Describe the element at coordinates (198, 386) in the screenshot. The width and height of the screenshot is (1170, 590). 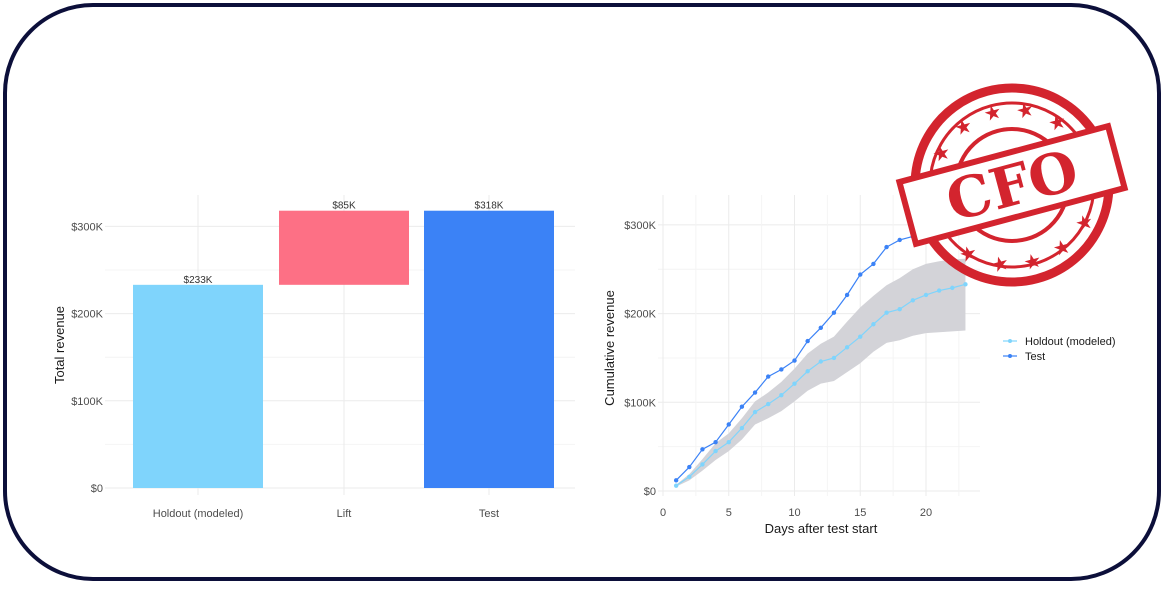
I see `bar-holdout-modeled-` at that location.